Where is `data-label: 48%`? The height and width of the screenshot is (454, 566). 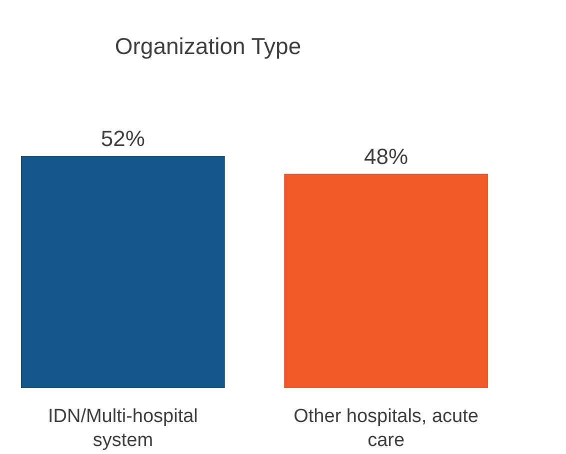
data-label: 48% is located at coordinates (386, 156).